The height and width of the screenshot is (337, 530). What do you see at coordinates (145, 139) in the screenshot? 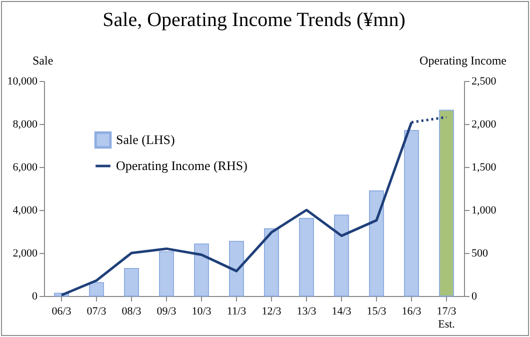
I see `legend-label: Sale (LHS)` at bounding box center [145, 139].